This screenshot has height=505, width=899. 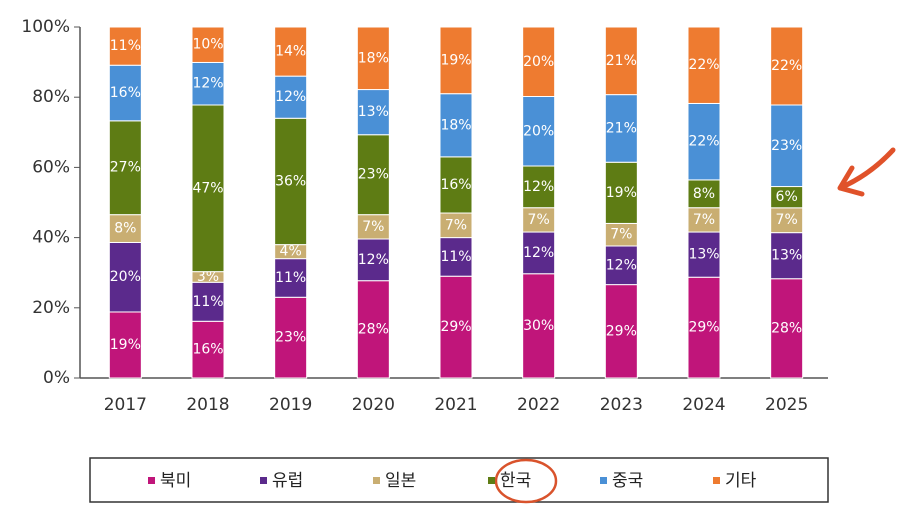 I want to click on legend-label: 일본, so click(x=400, y=481).